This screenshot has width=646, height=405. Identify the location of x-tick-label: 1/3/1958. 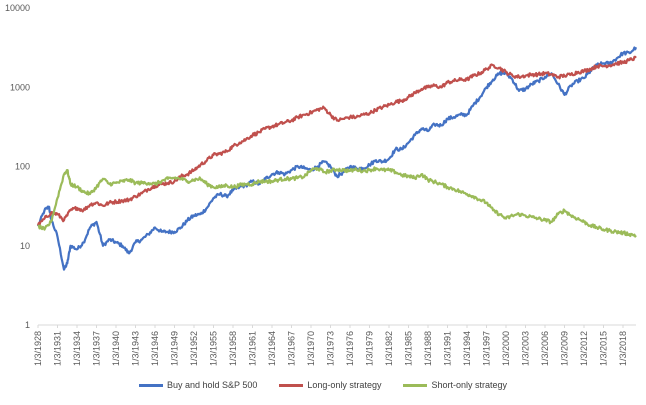
(233, 348).